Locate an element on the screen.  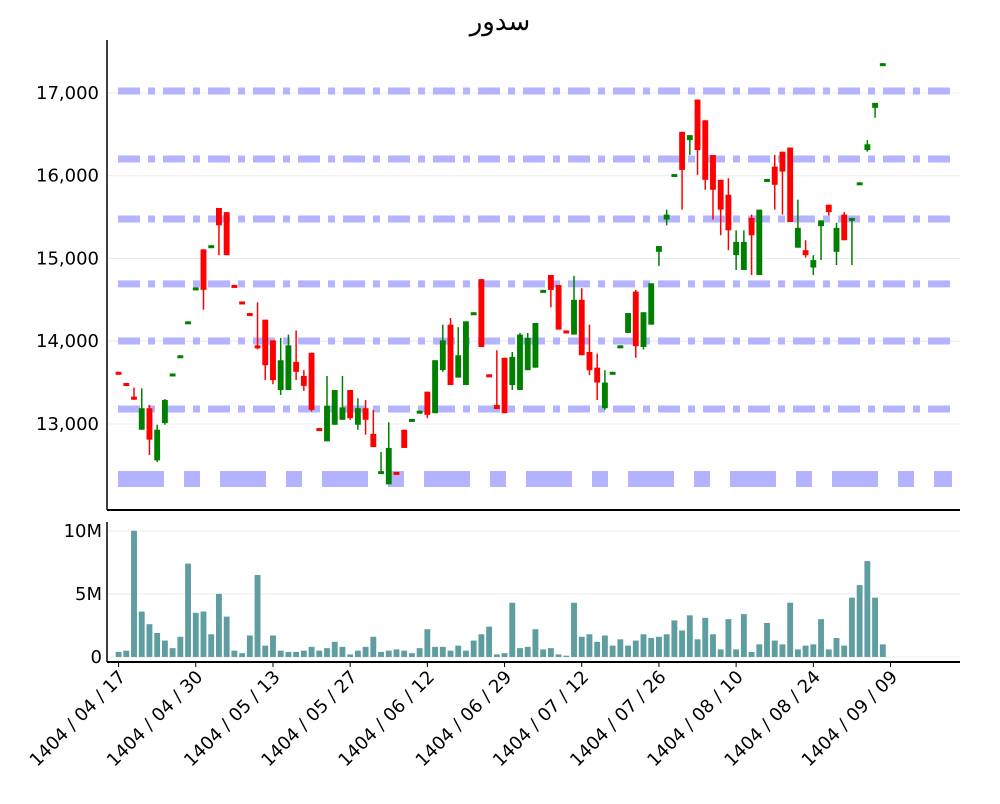
y-tick-label: 13,000 is located at coordinates (67, 424).